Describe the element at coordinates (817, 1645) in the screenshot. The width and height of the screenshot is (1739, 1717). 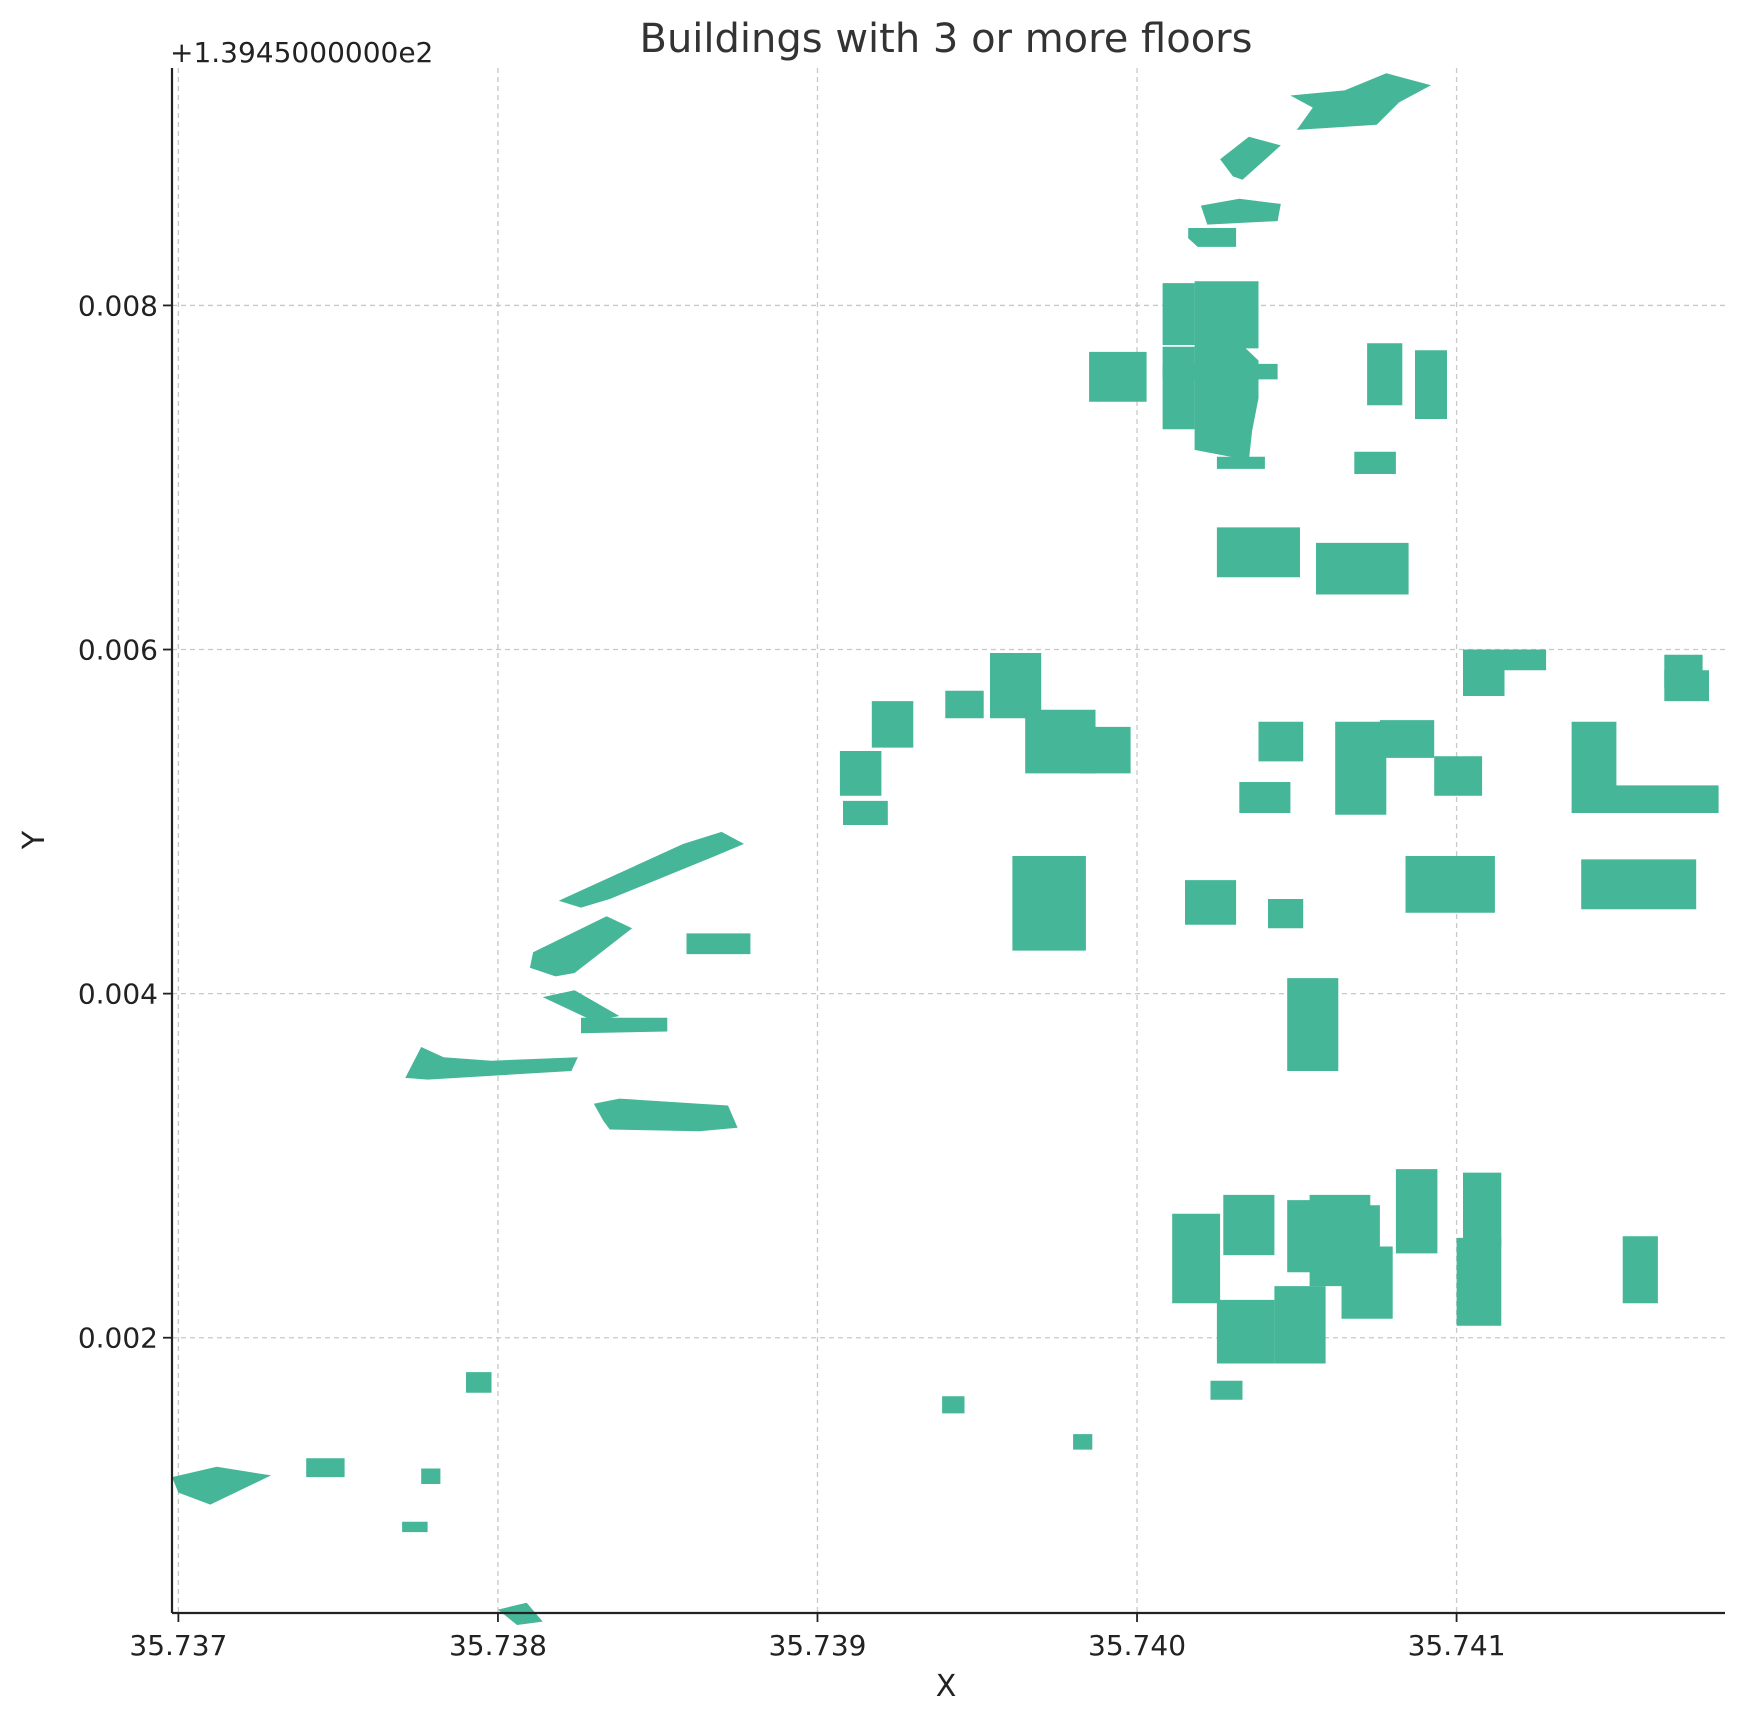
I see `x-tick-label: 35.739` at that location.